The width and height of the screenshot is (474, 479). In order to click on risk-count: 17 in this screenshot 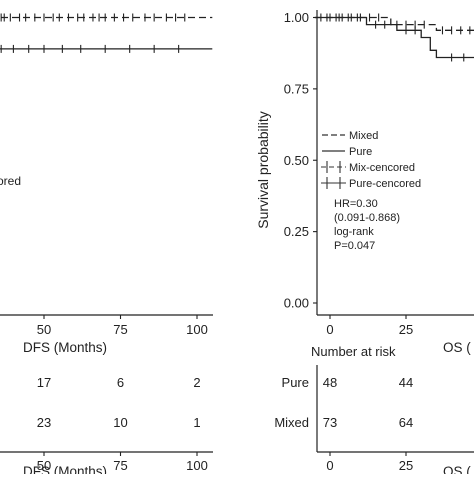, I will do `click(44, 382)`.